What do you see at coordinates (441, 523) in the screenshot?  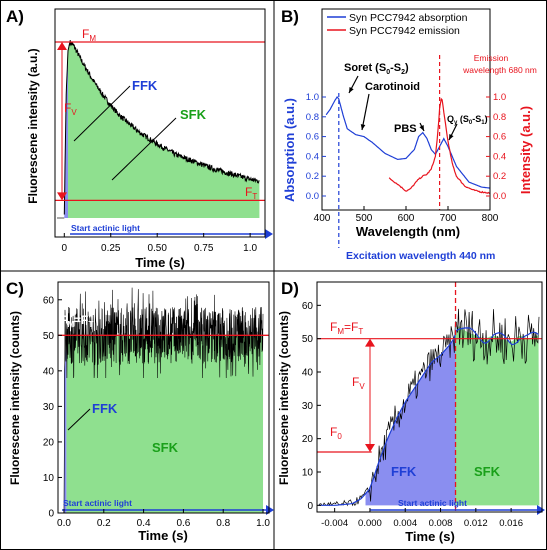 I see `panel-d-xtick-label: 0.008` at bounding box center [441, 523].